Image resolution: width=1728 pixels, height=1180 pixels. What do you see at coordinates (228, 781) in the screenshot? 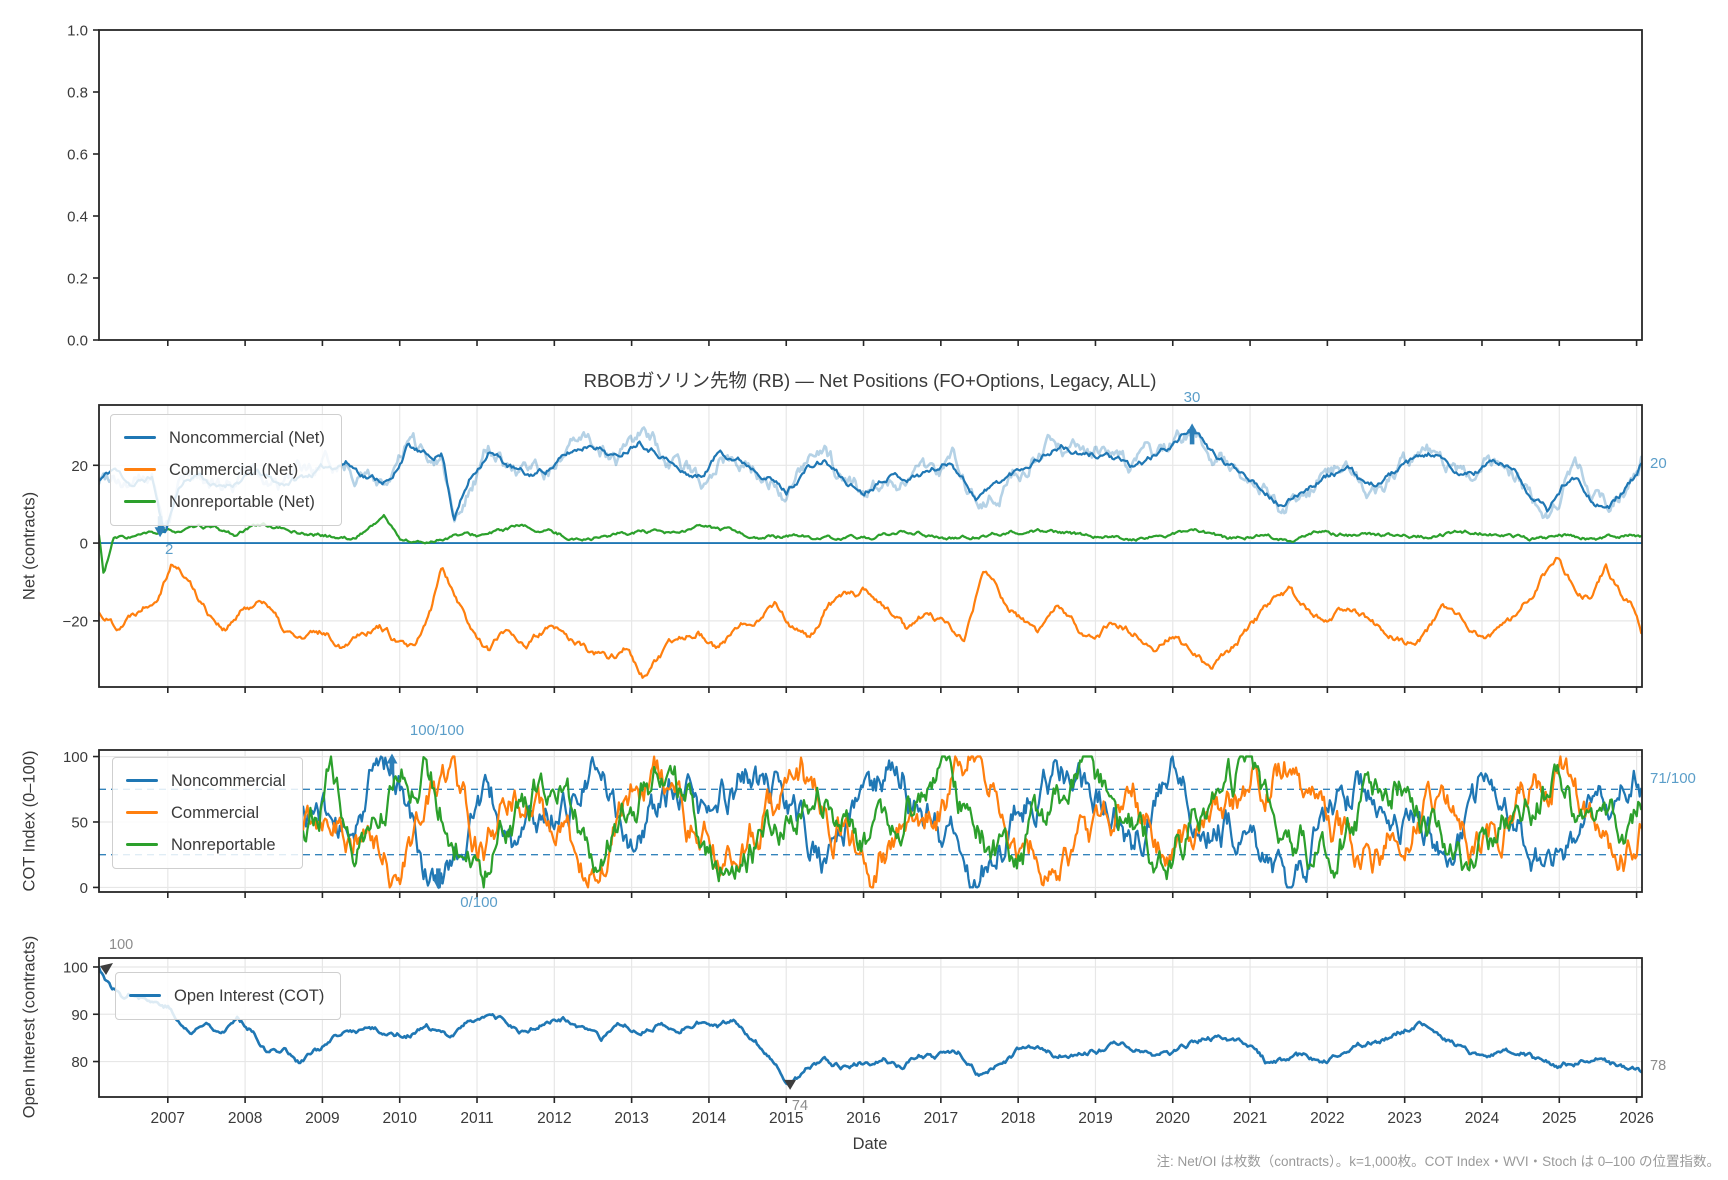
I see `legend-label: Noncommercial` at bounding box center [228, 781].